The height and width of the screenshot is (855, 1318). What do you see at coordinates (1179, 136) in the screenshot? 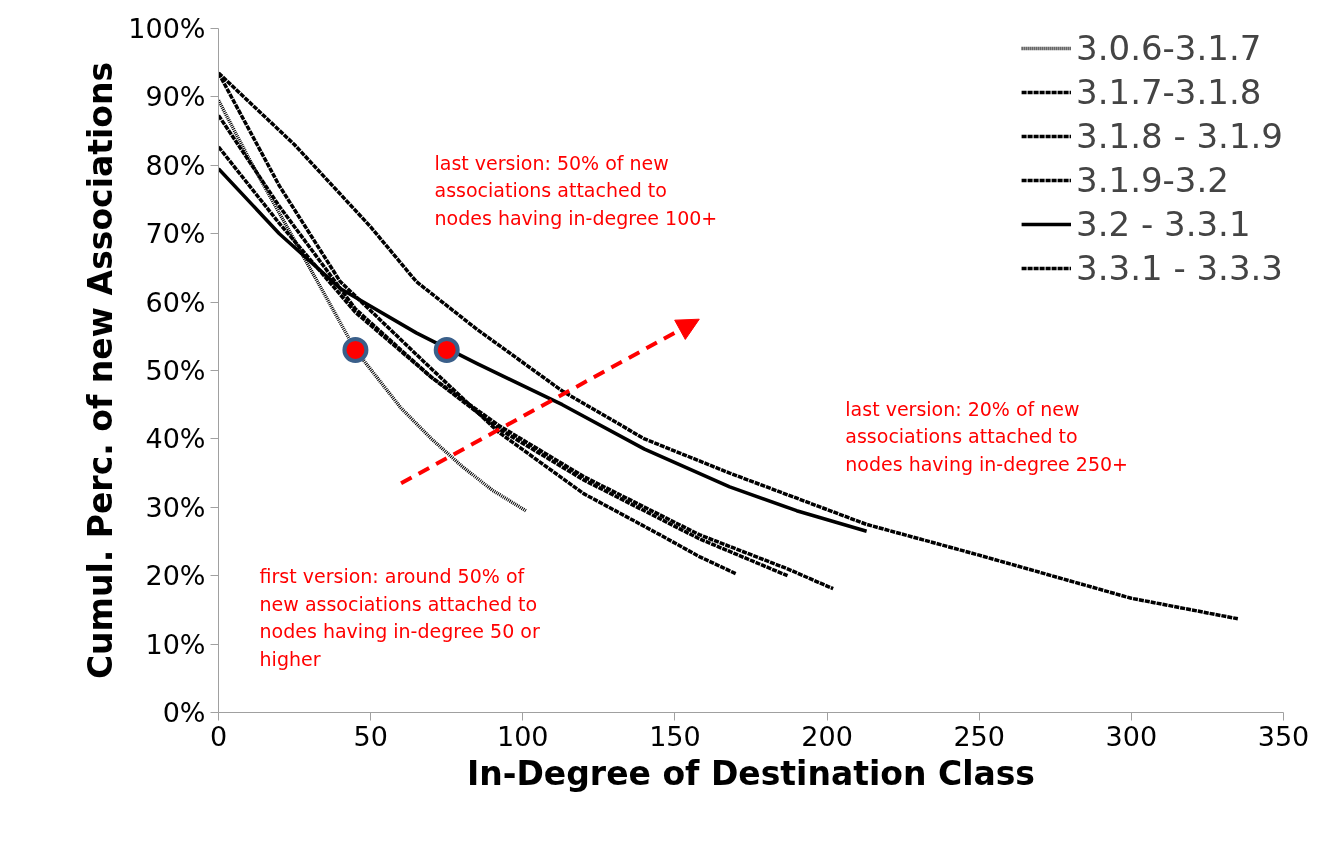
I see `legend-label: 3.1.8 - 3.1.9` at bounding box center [1179, 136].